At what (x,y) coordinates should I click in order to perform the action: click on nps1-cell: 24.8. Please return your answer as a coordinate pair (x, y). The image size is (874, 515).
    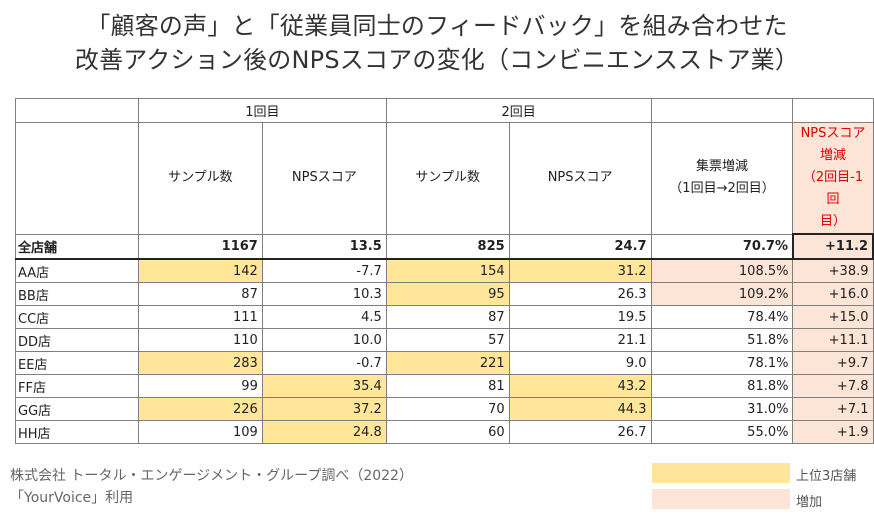
    Looking at the image, I should click on (324, 432).